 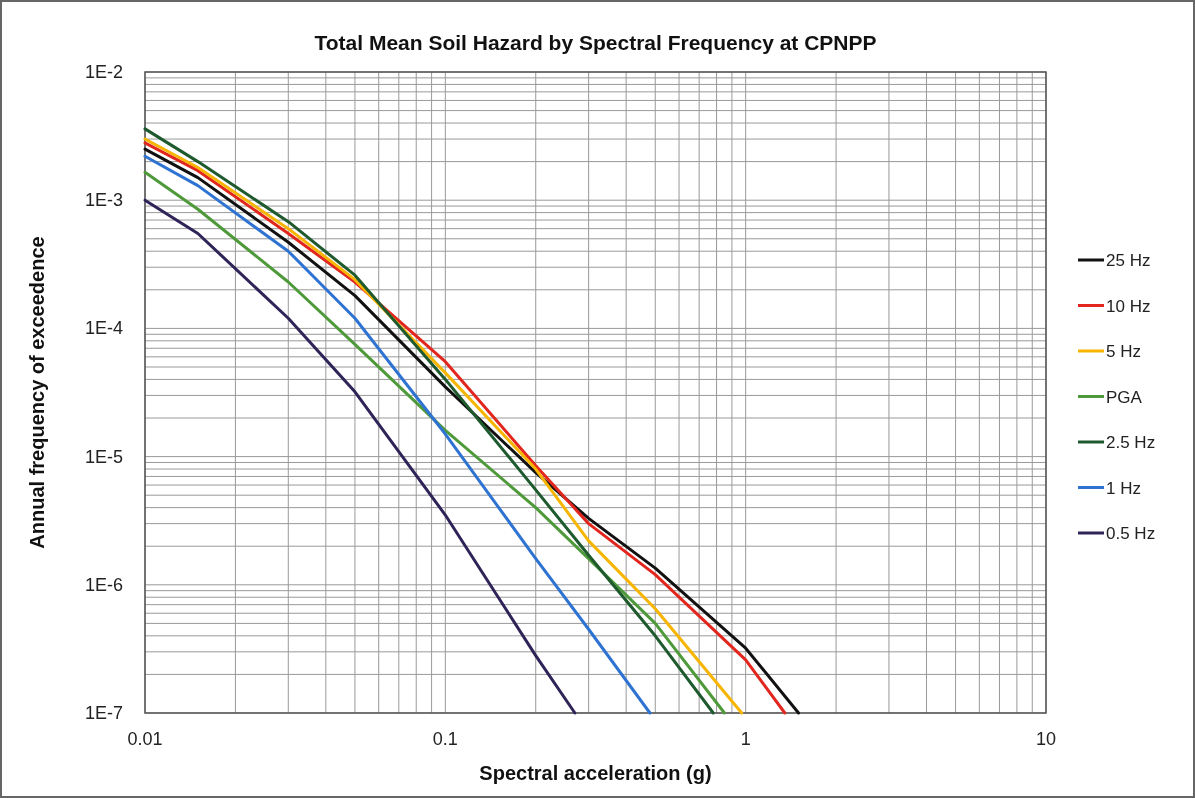 What do you see at coordinates (1123, 488) in the screenshot?
I see `legend-label: 1 Hz` at bounding box center [1123, 488].